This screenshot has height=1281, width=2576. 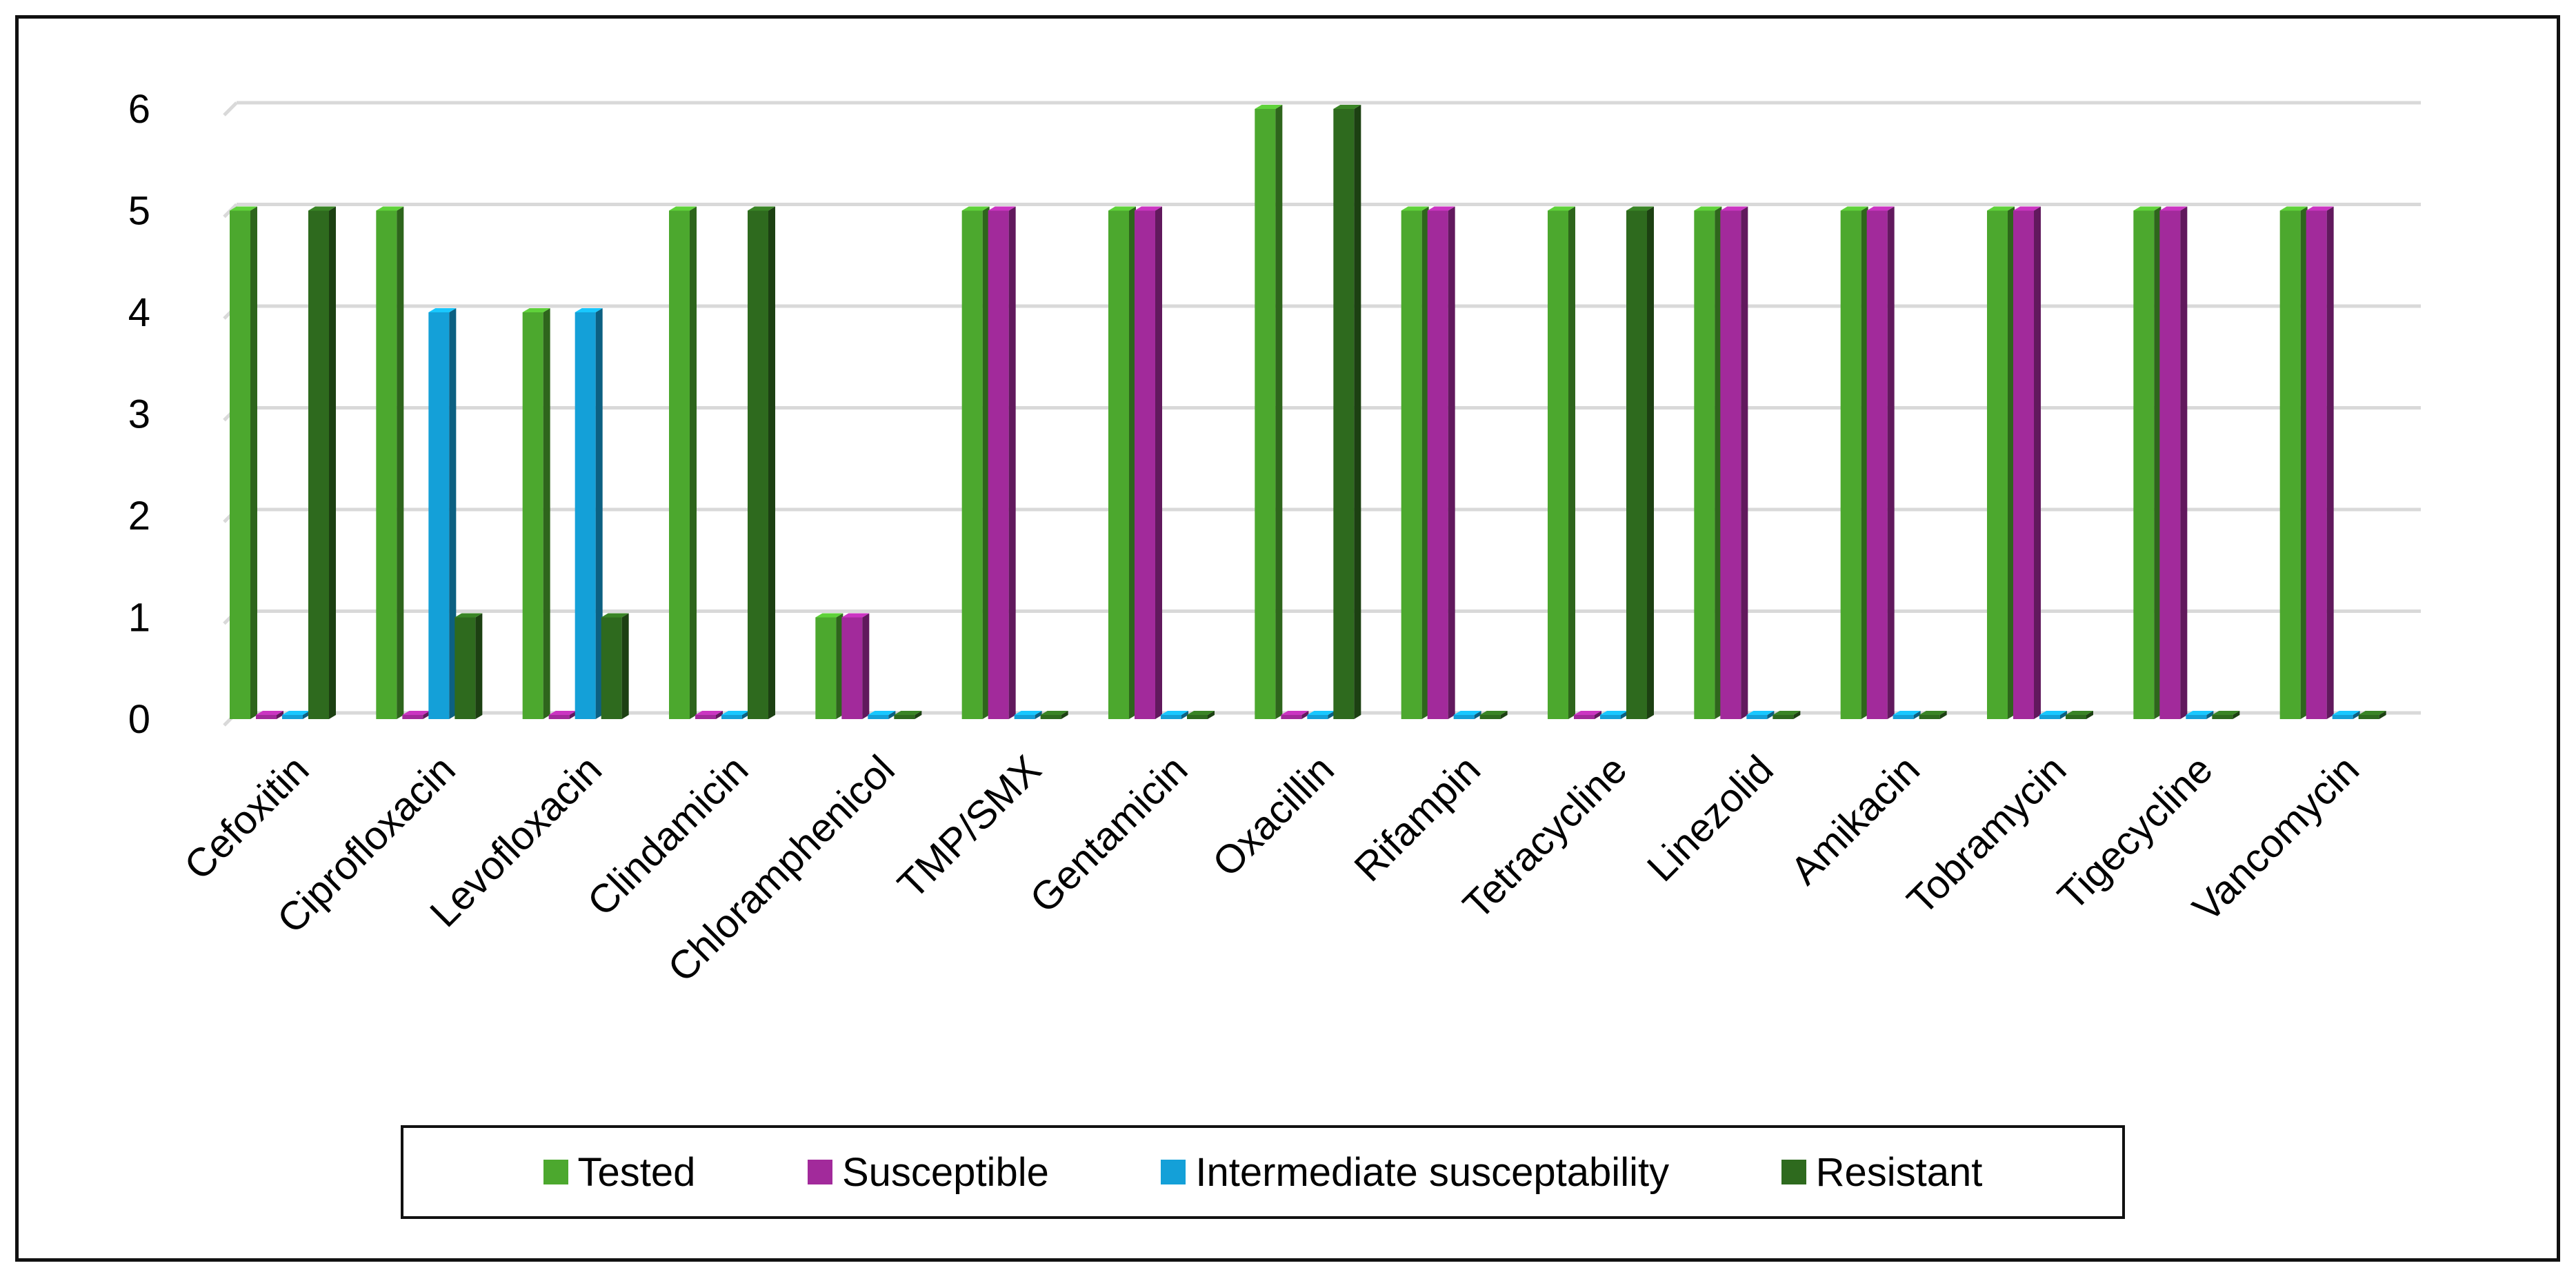 I want to click on y-tick-label: 6, so click(x=139, y=109).